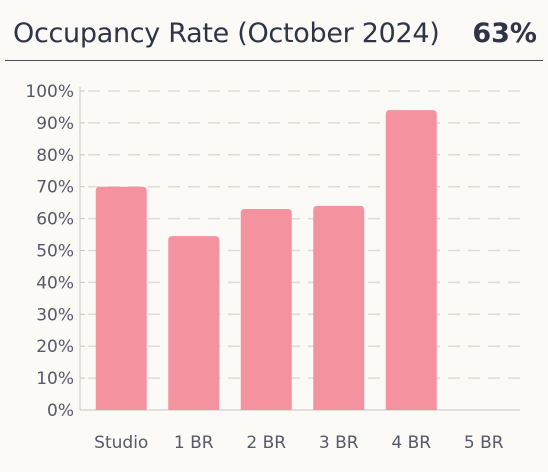 Image resolution: width=548 pixels, height=472 pixels. I want to click on x-tick-label: 1 BR, so click(194, 443).